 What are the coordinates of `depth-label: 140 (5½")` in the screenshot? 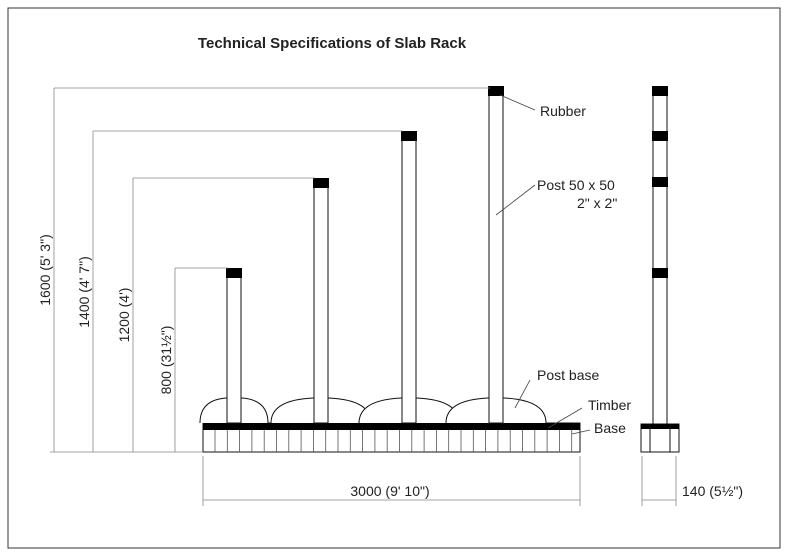 It's located at (712, 491).